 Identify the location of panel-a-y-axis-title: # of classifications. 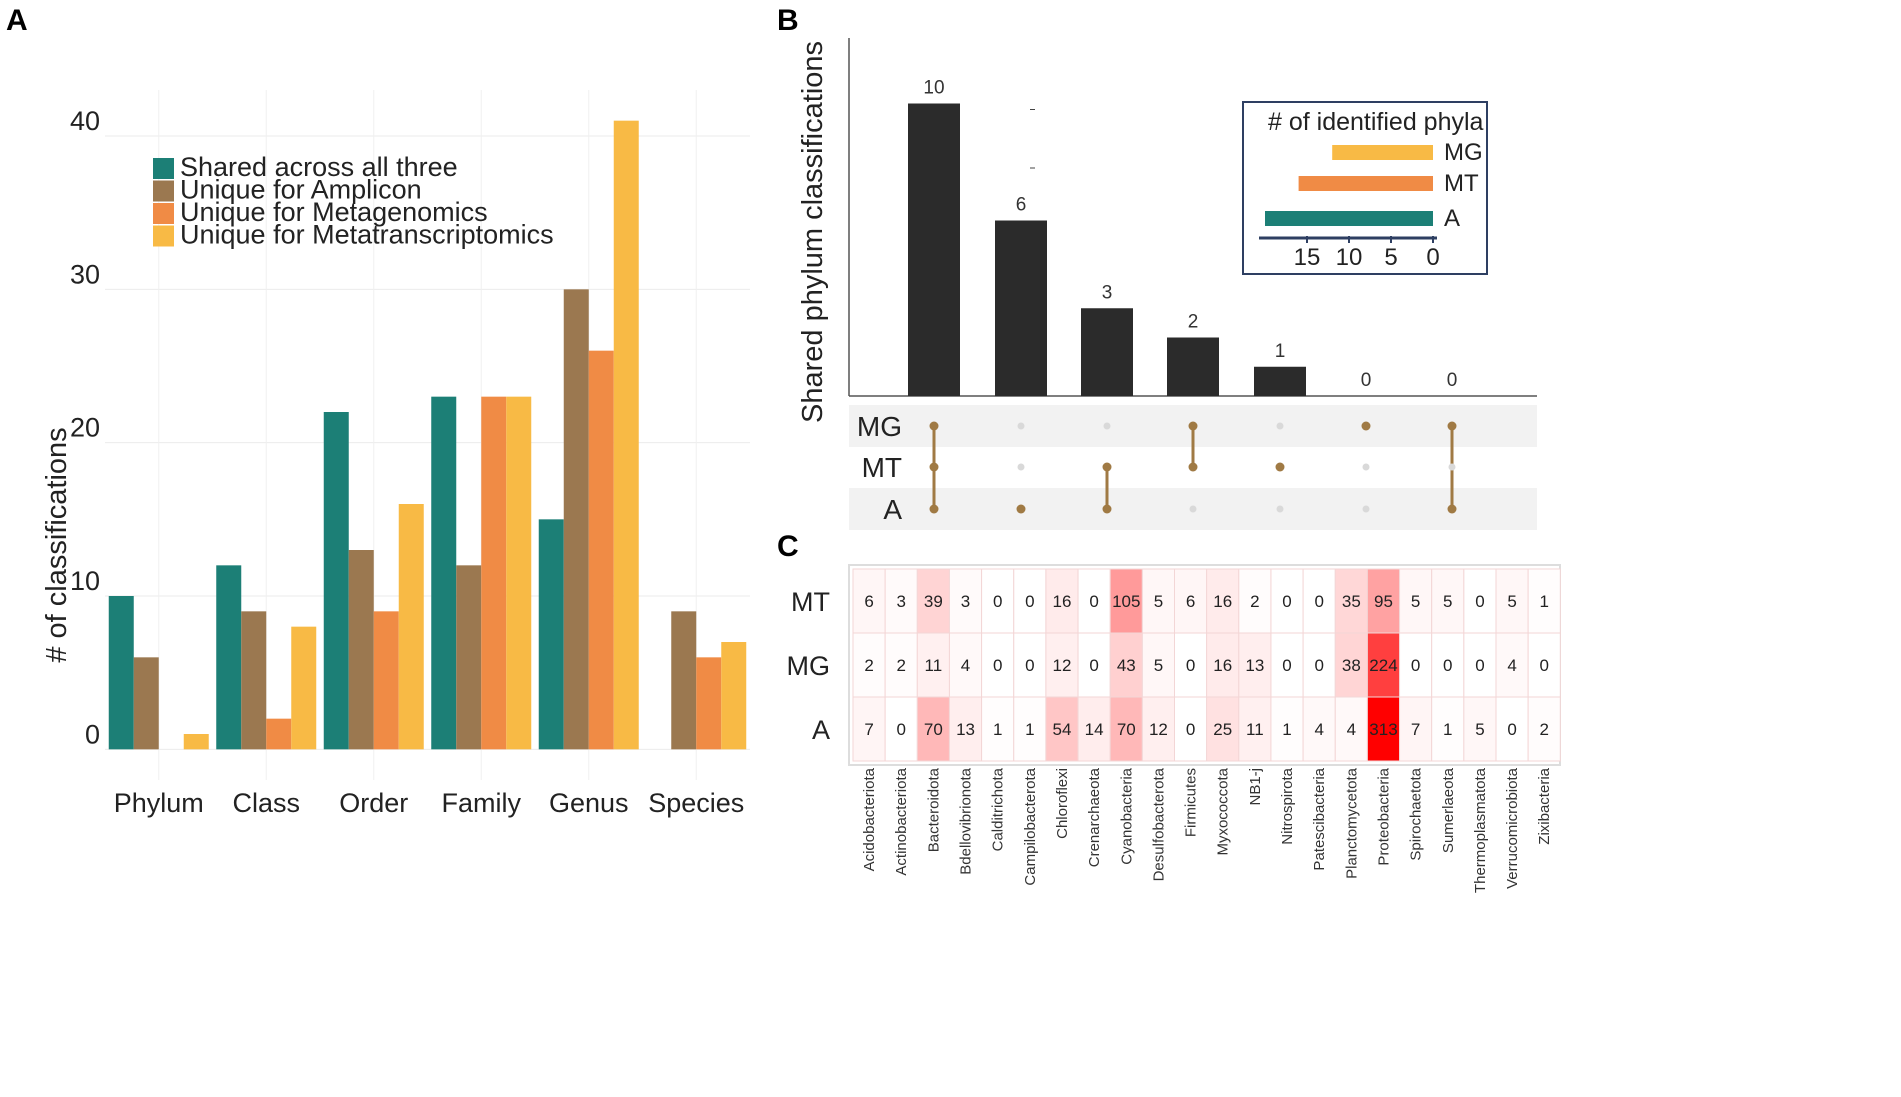
(57, 544).